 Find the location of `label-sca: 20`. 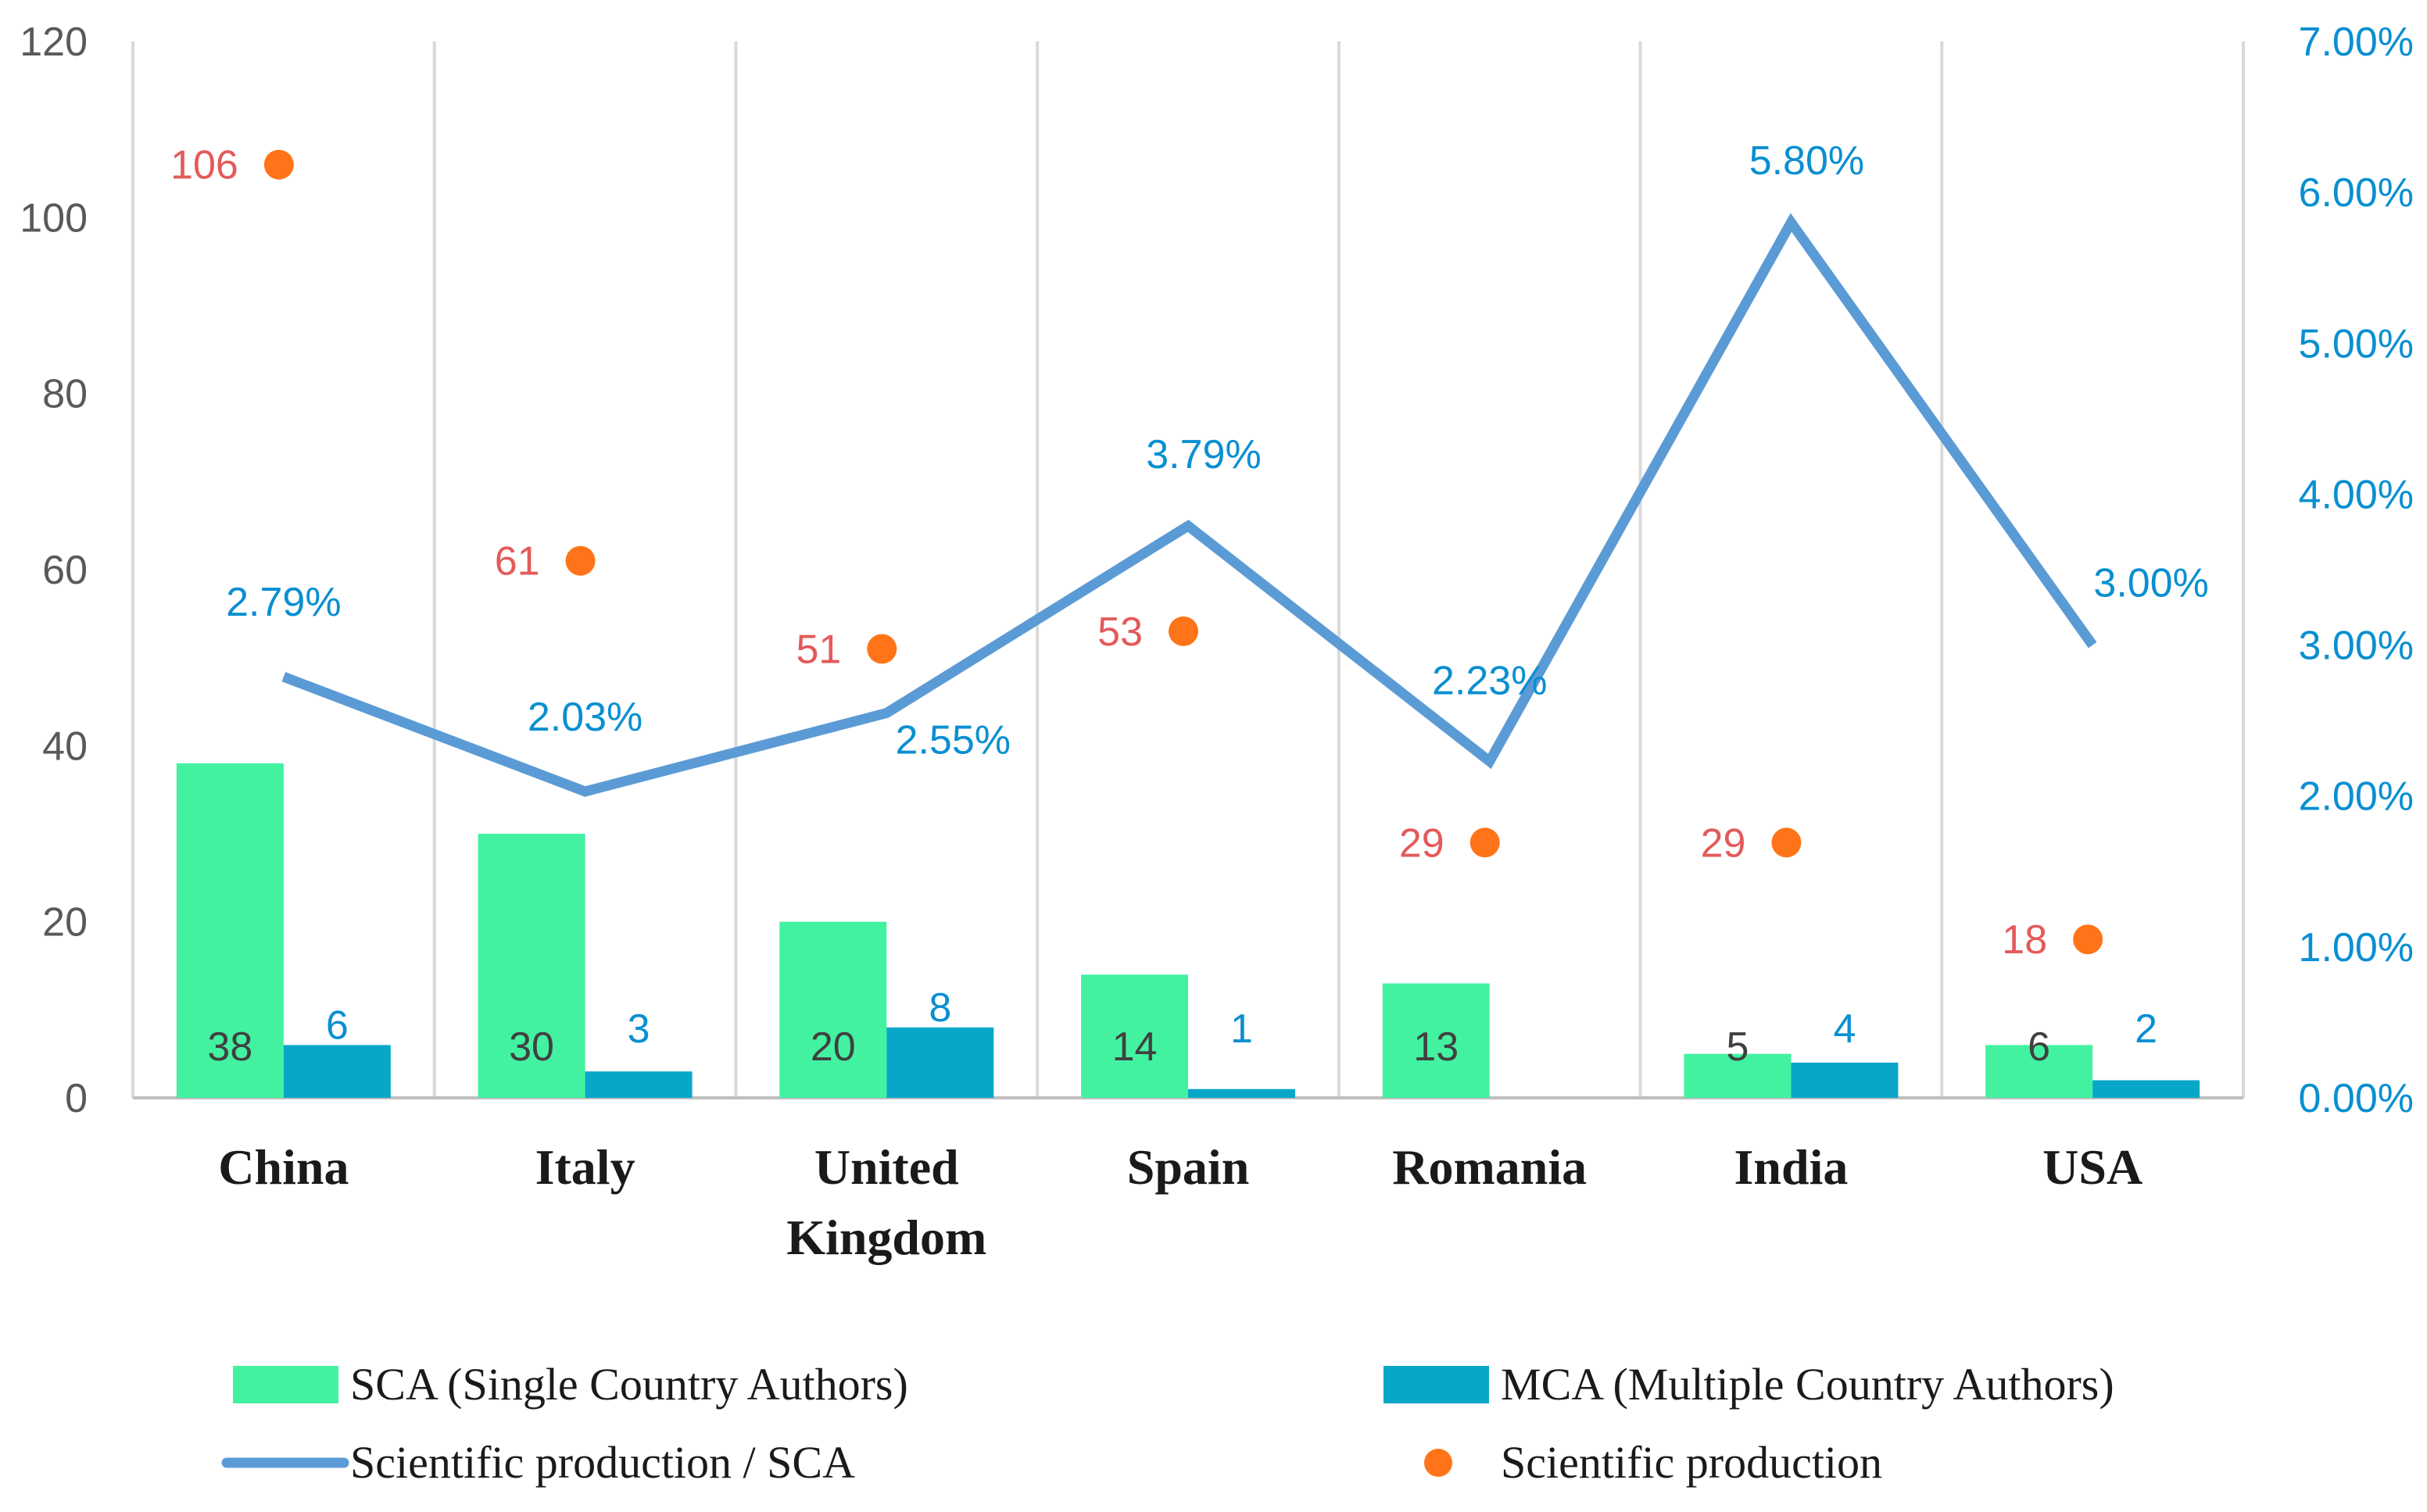

label-sca: 20 is located at coordinates (833, 1047).